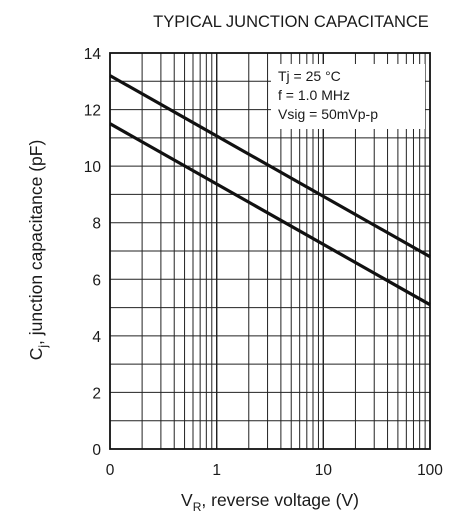  I want to click on y-tick-label: 8, so click(96, 224).